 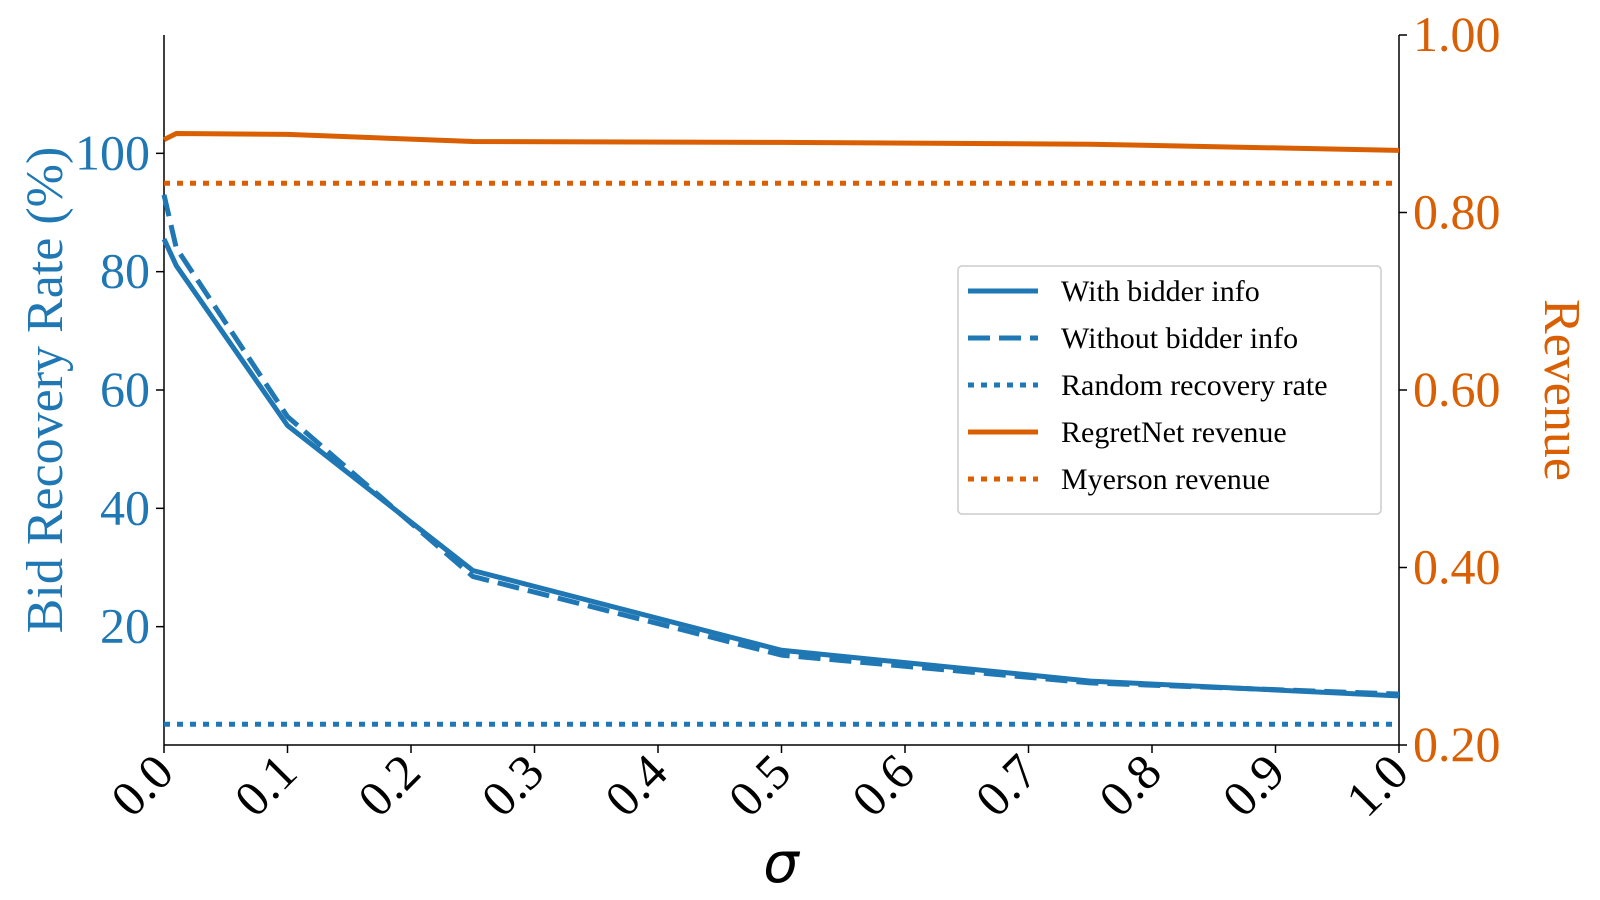 What do you see at coordinates (1174, 432) in the screenshot?
I see `legend-label: RegretNet revenue` at bounding box center [1174, 432].